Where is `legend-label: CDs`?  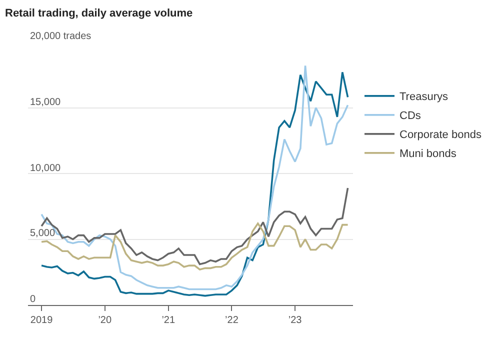 legend-label: CDs is located at coordinates (411, 116).